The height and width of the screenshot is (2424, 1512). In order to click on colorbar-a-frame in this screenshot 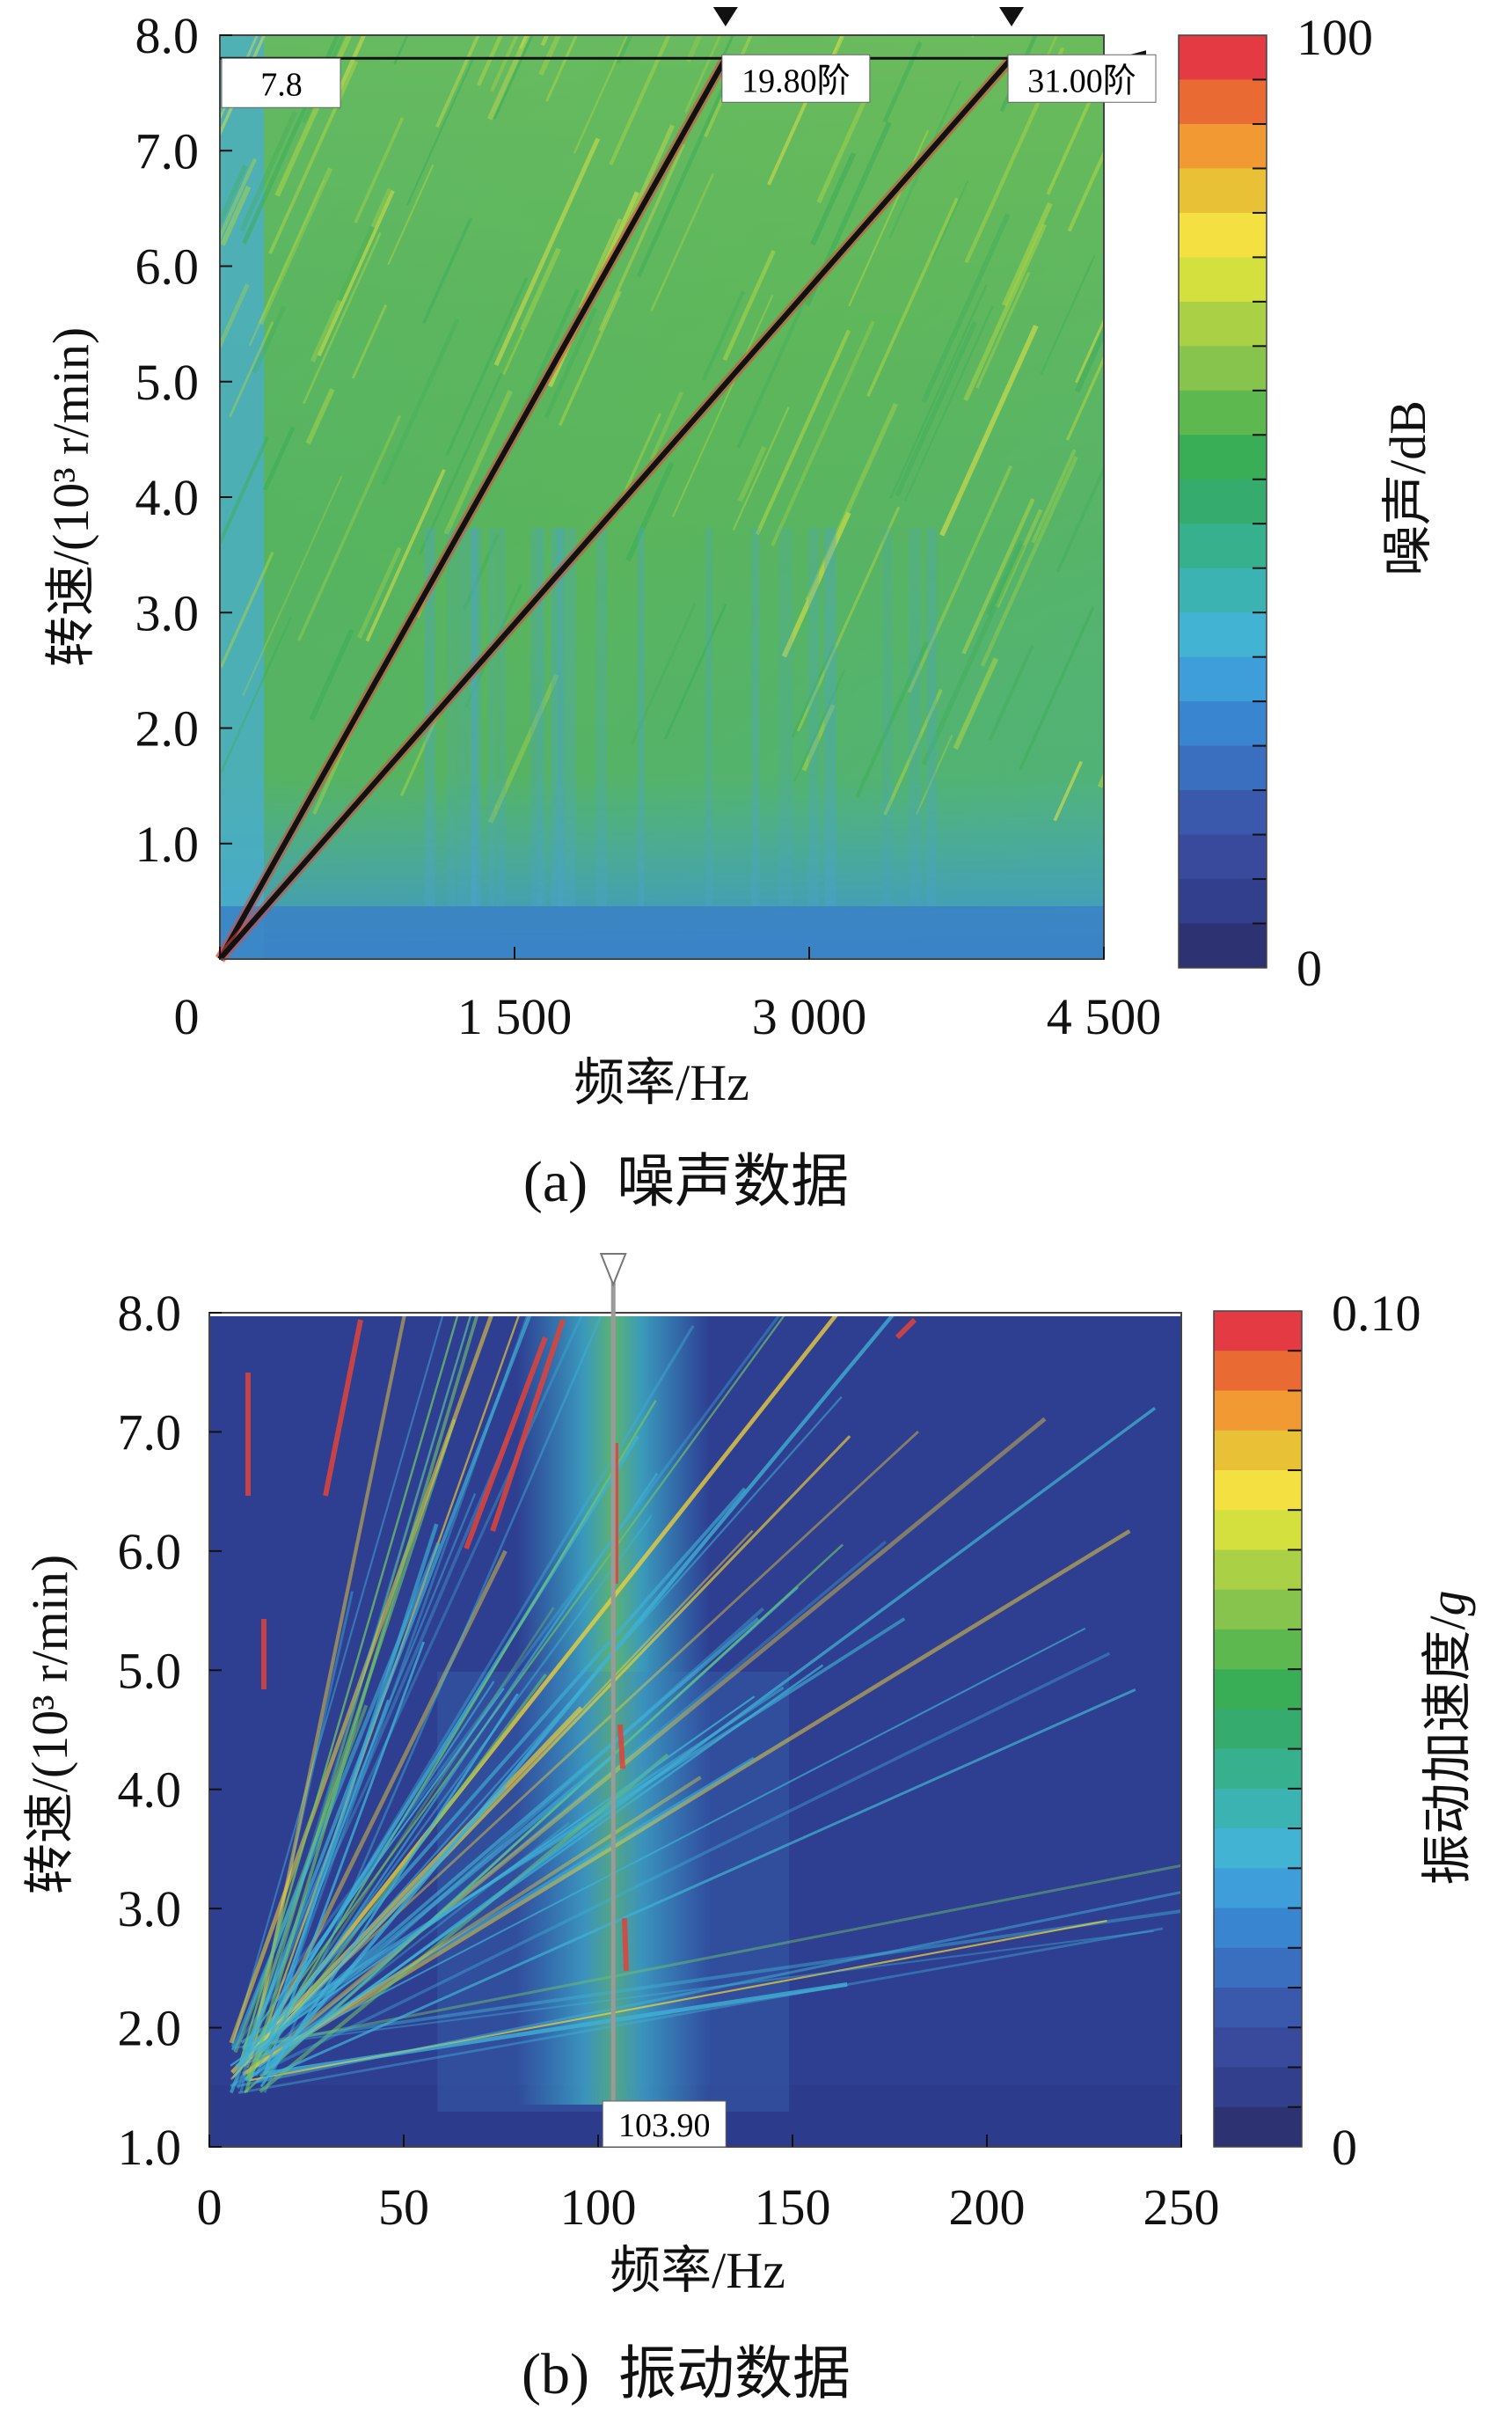, I will do `click(1222, 502)`.